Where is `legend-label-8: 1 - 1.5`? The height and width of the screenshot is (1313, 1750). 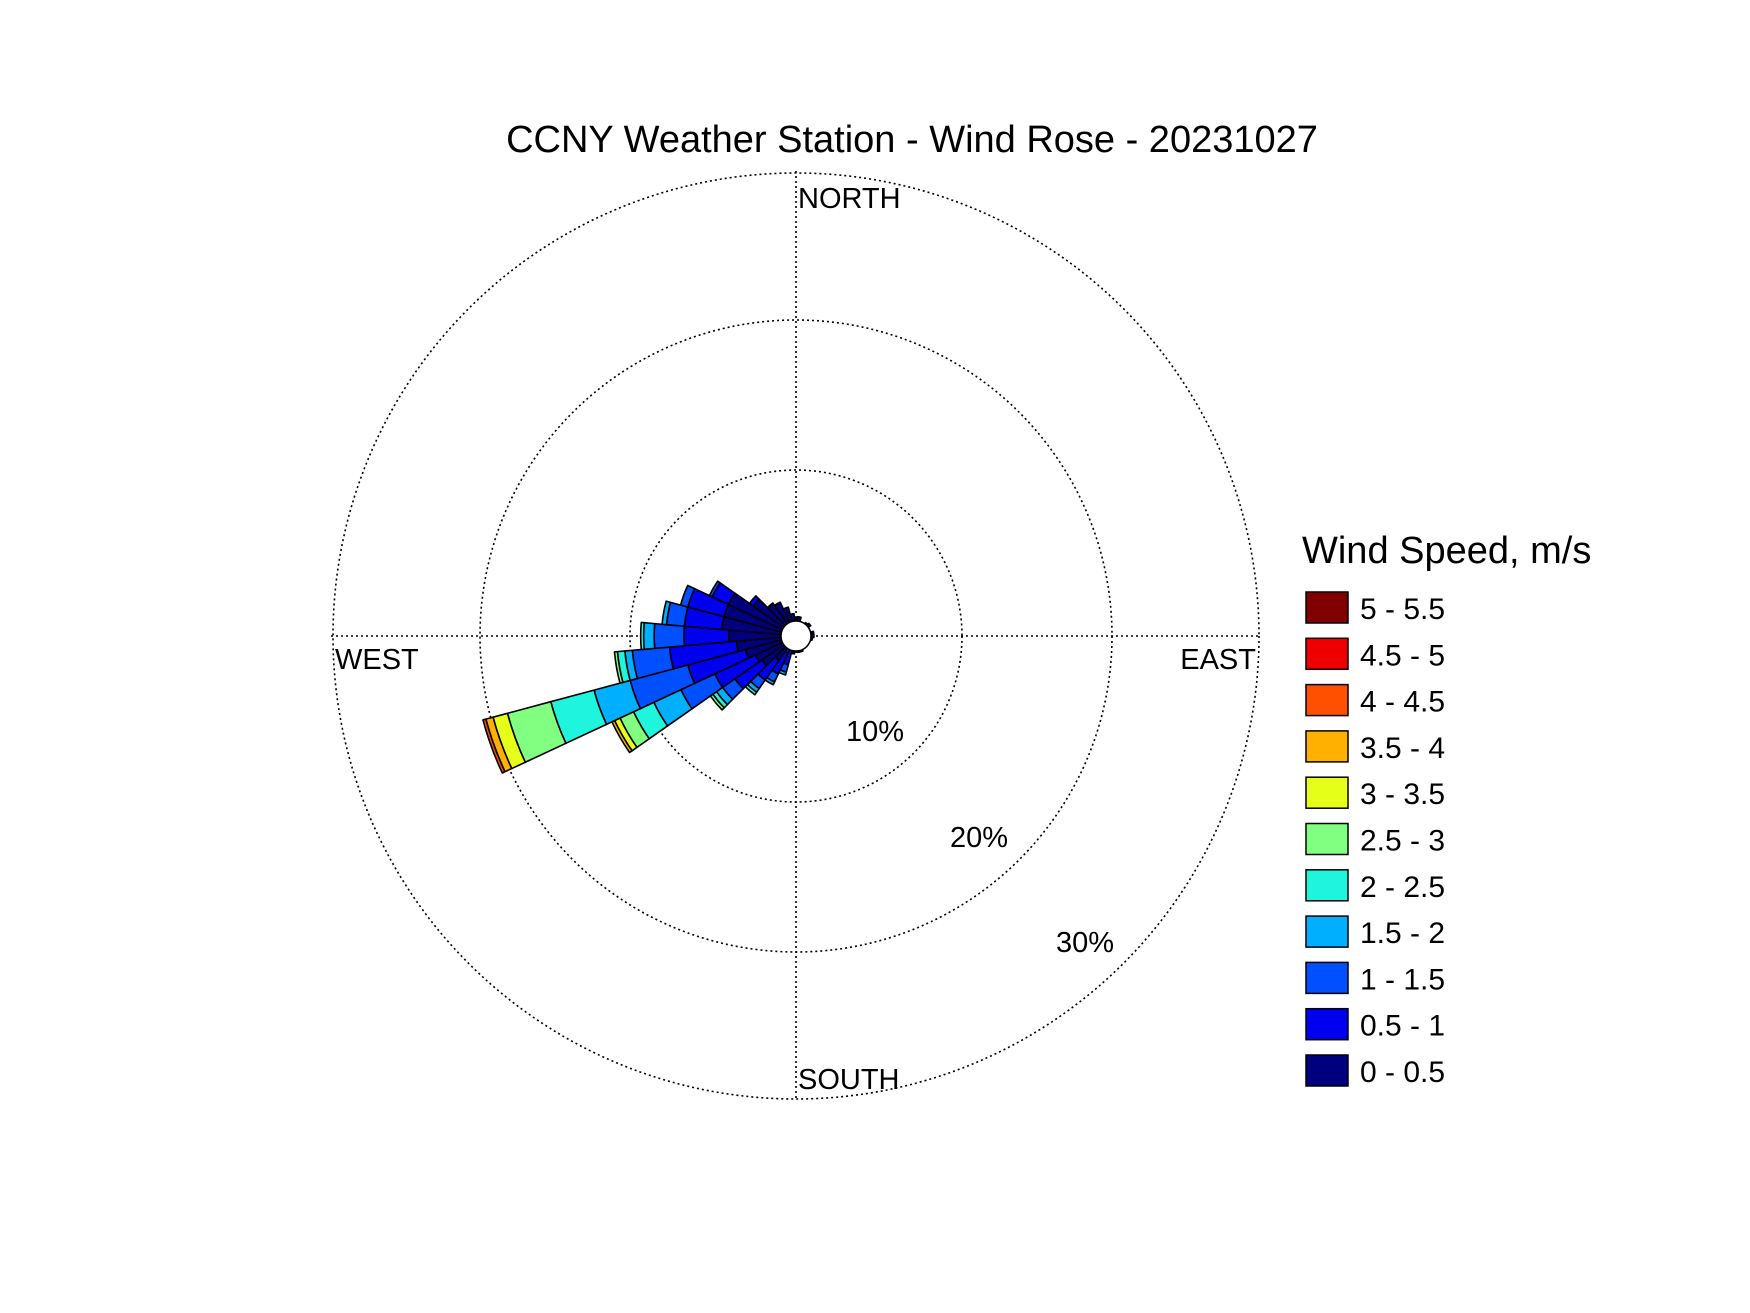 legend-label-8: 1 - 1.5 is located at coordinates (1402, 979).